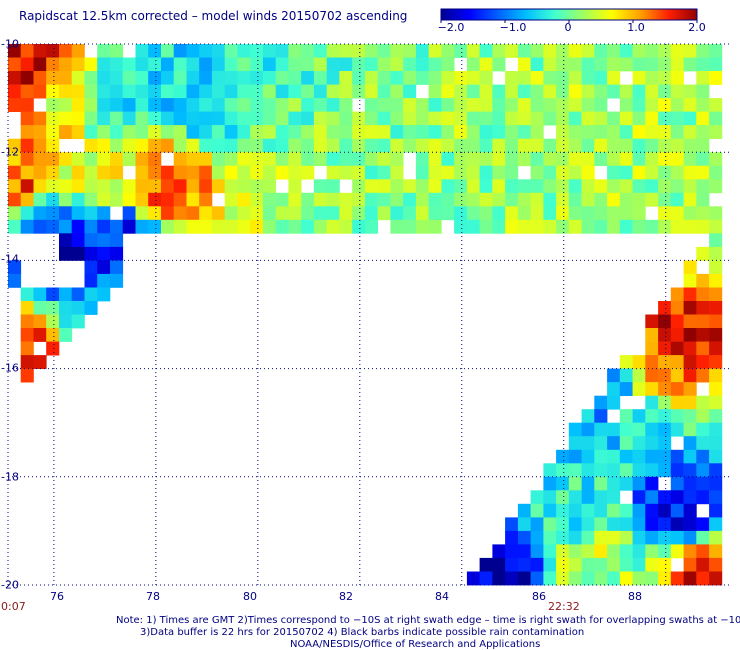 The image size is (740, 650). Describe the element at coordinates (568, 27) in the screenshot. I see `colorbar-label: 0` at that location.